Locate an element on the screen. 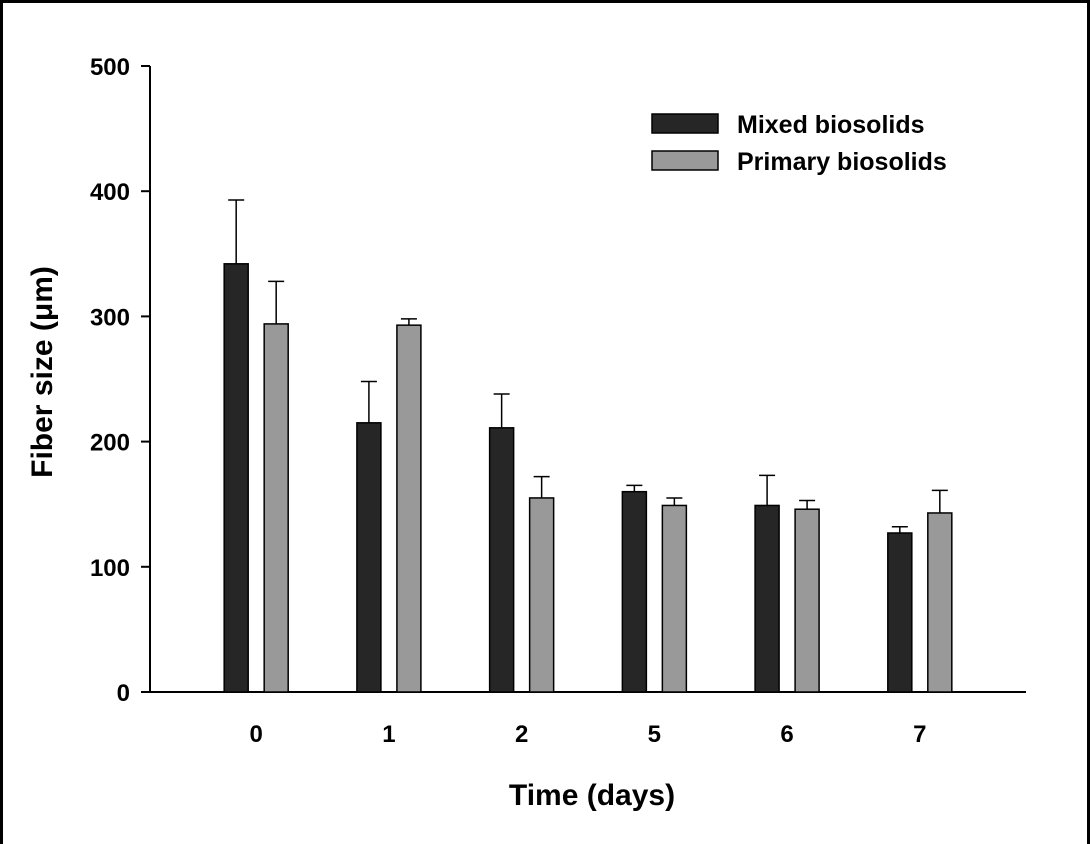  y-axis-title: Fiber size (μm) is located at coordinates (42, 372).